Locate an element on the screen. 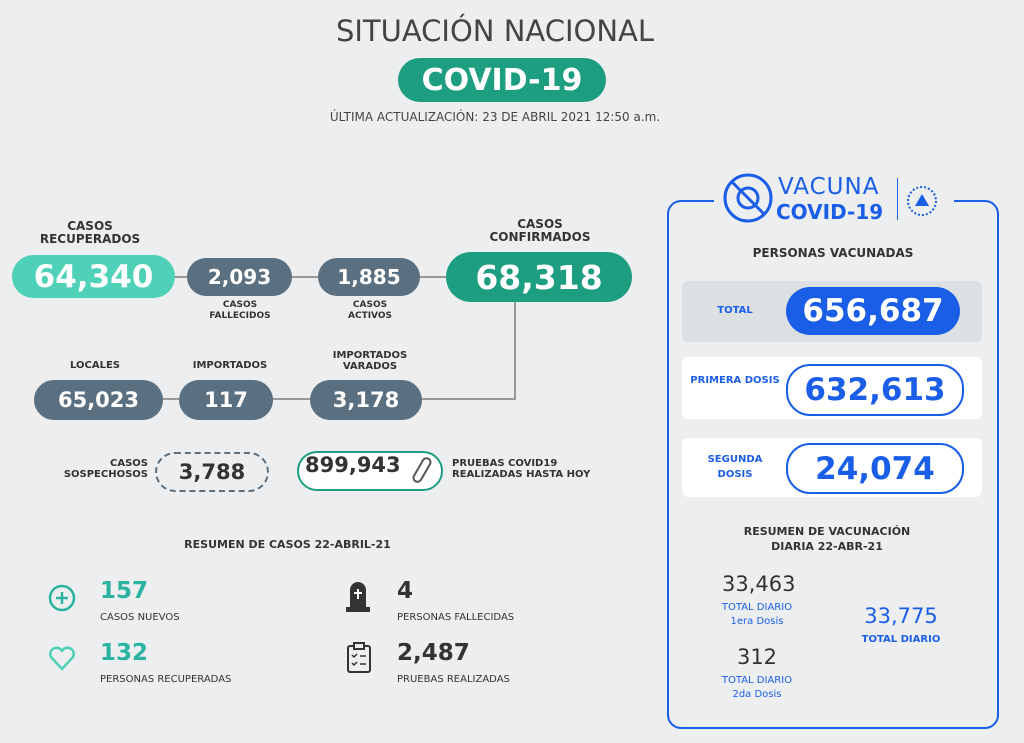 The width and height of the screenshot is (1024, 743). label: CASOS SOSPECHOSOS is located at coordinates (105, 469).